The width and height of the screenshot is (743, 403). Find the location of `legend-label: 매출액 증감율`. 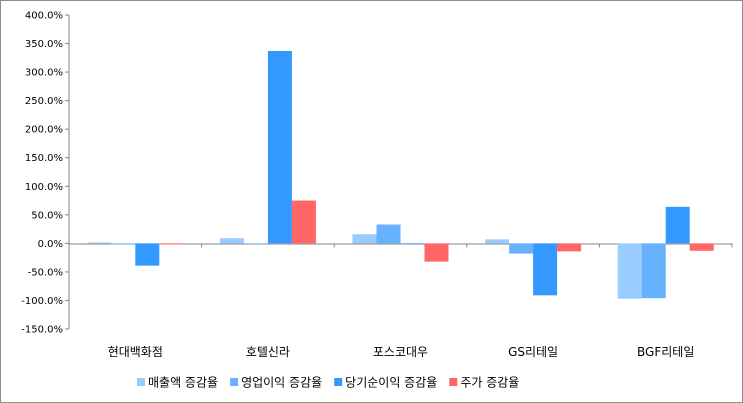

legend-label: 매출액 증감율 is located at coordinates (183, 383).